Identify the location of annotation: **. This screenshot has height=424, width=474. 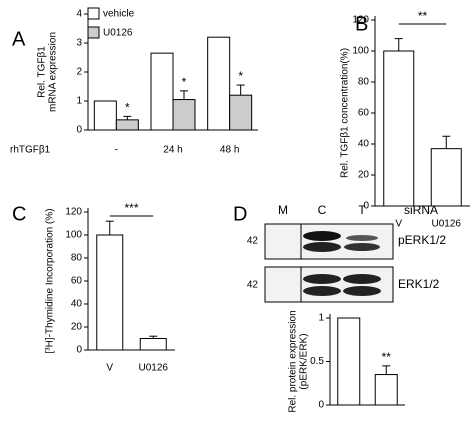
(387, 357).